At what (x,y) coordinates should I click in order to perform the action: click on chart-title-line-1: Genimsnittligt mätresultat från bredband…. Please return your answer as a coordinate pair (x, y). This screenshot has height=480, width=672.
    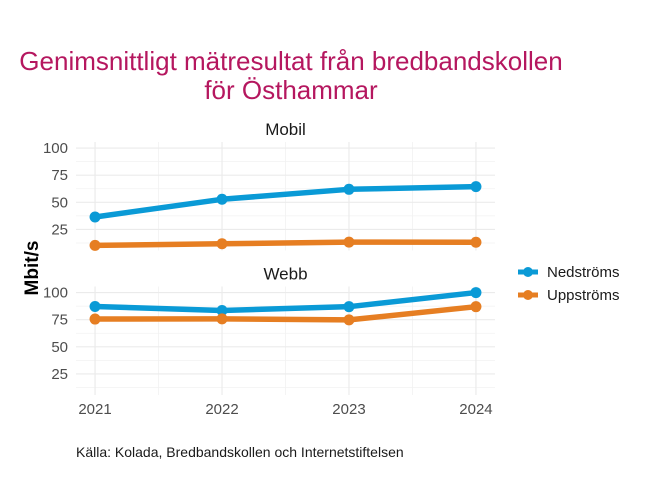
    Looking at the image, I should click on (291, 61).